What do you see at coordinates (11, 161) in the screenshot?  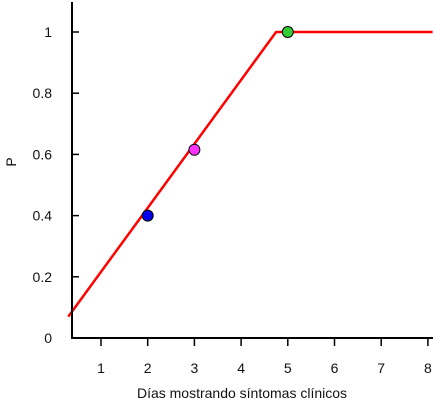 I see `y-axis-title: P` at bounding box center [11, 161].